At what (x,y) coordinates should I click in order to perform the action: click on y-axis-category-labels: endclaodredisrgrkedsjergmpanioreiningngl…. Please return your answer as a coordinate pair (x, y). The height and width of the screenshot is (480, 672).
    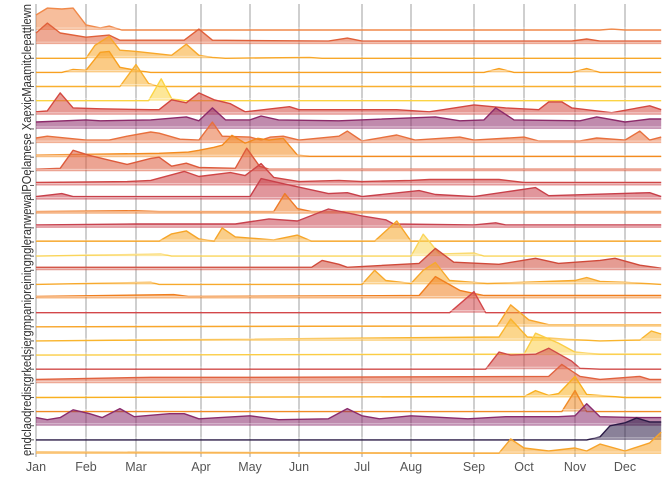
    Looking at the image, I should click on (27, 230).